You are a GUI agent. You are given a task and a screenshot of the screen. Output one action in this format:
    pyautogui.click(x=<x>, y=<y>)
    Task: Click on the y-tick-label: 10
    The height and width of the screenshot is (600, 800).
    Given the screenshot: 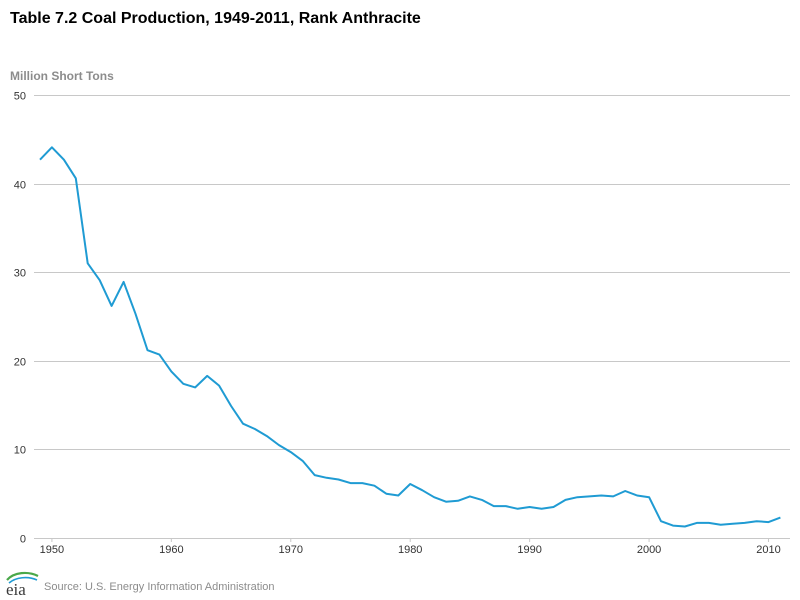 What is the action you would take?
    pyautogui.click(x=20, y=451)
    